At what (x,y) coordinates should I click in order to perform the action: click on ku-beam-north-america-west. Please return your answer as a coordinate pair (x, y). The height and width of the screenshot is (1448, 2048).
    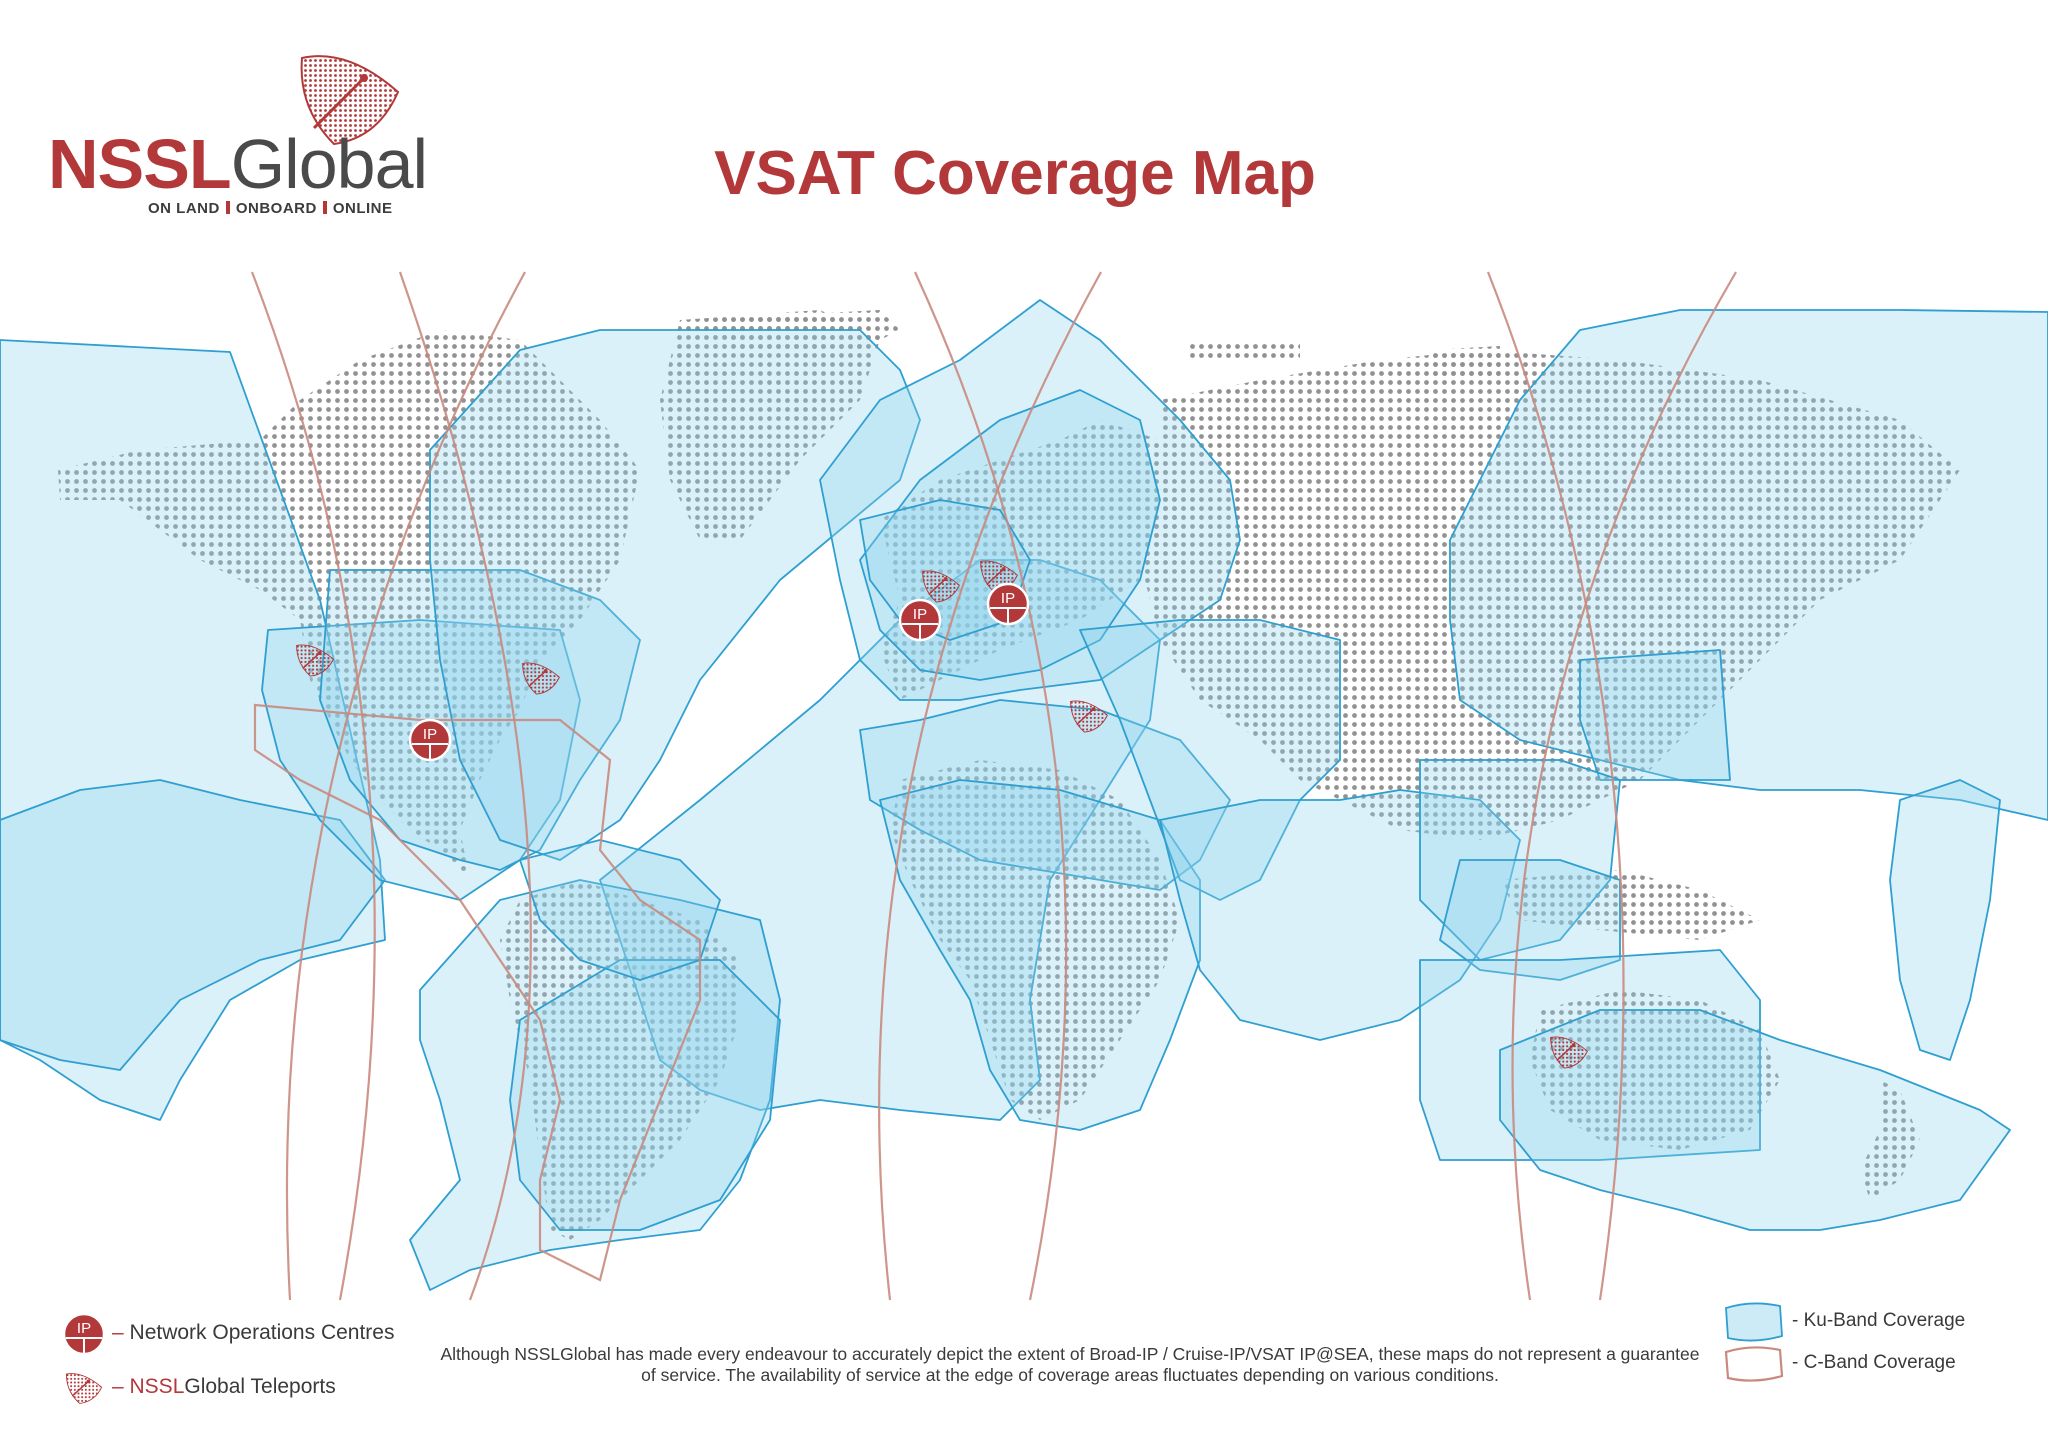
    Looking at the image, I should click on (421, 760).